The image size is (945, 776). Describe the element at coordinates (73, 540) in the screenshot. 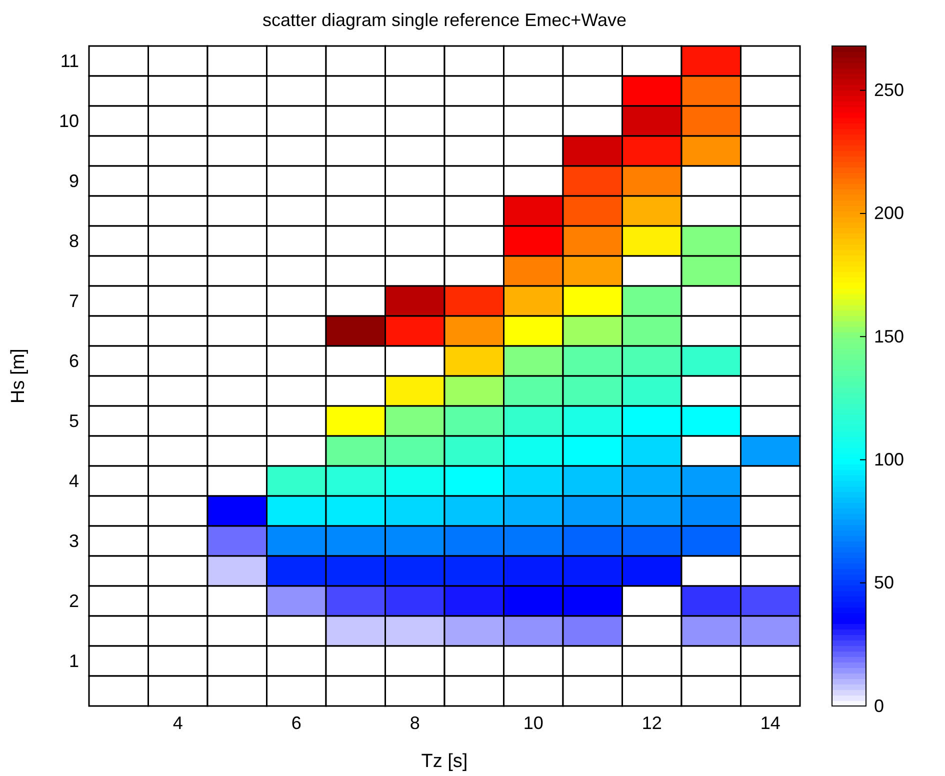

I see `y-tick-label: 3` at that location.